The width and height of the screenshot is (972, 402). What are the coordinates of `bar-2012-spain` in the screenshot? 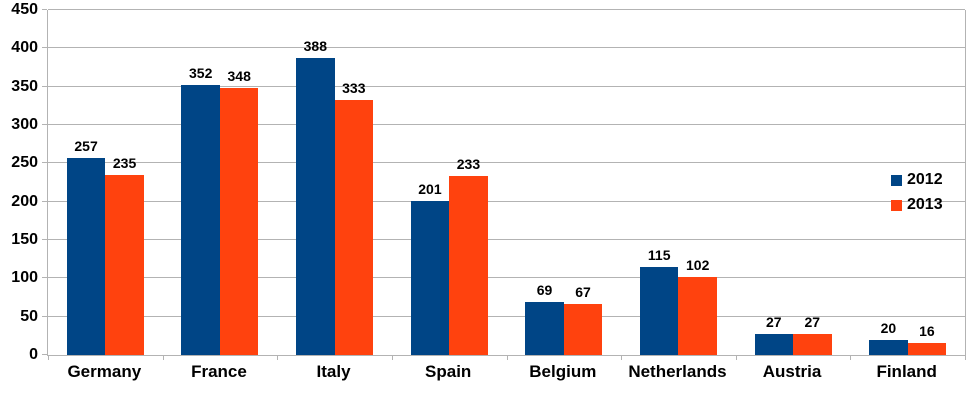 It's located at (430, 277).